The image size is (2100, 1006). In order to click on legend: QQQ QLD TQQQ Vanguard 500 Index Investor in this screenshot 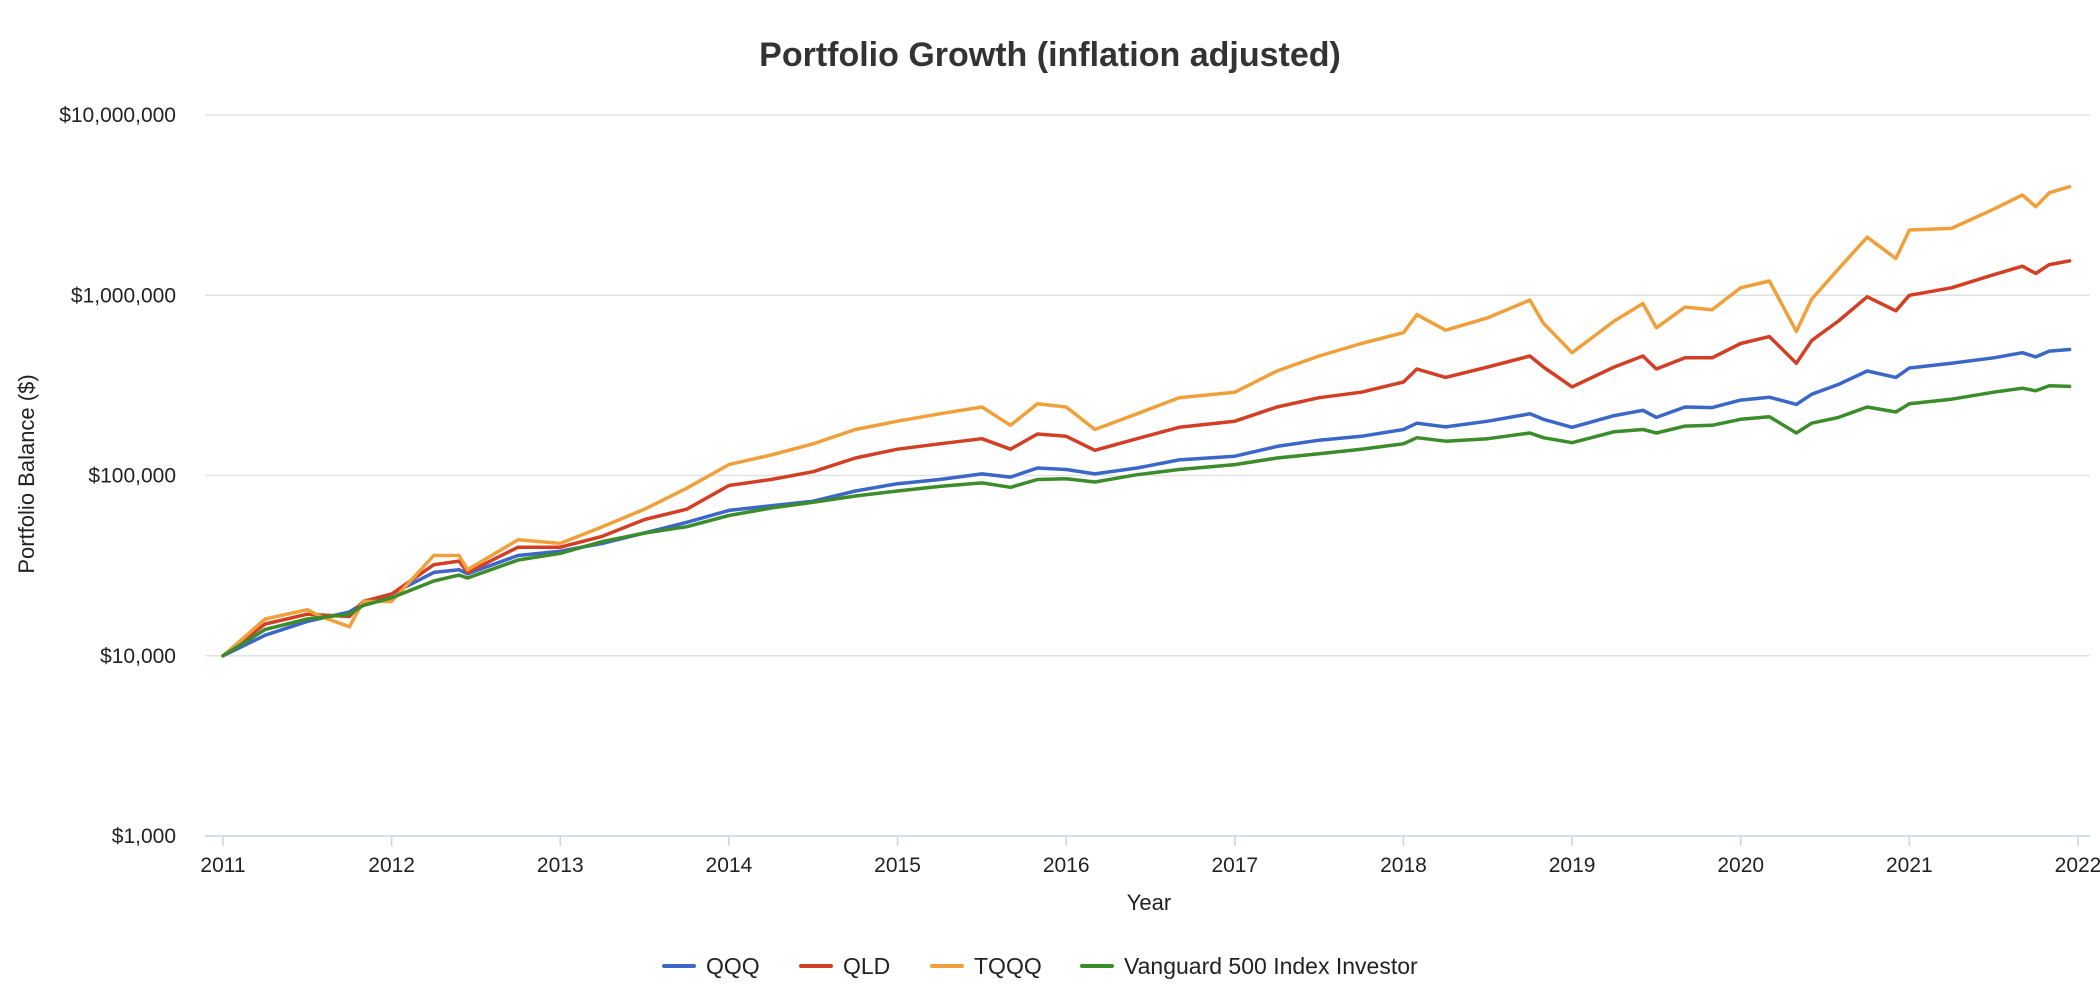, I will do `click(1040, 966)`.